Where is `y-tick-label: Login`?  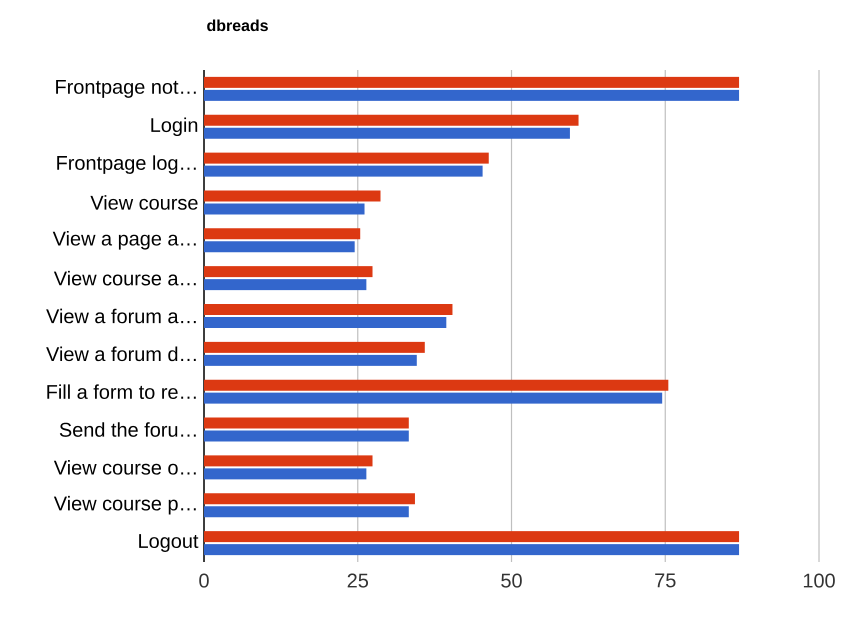 y-tick-label: Login is located at coordinates (174, 126).